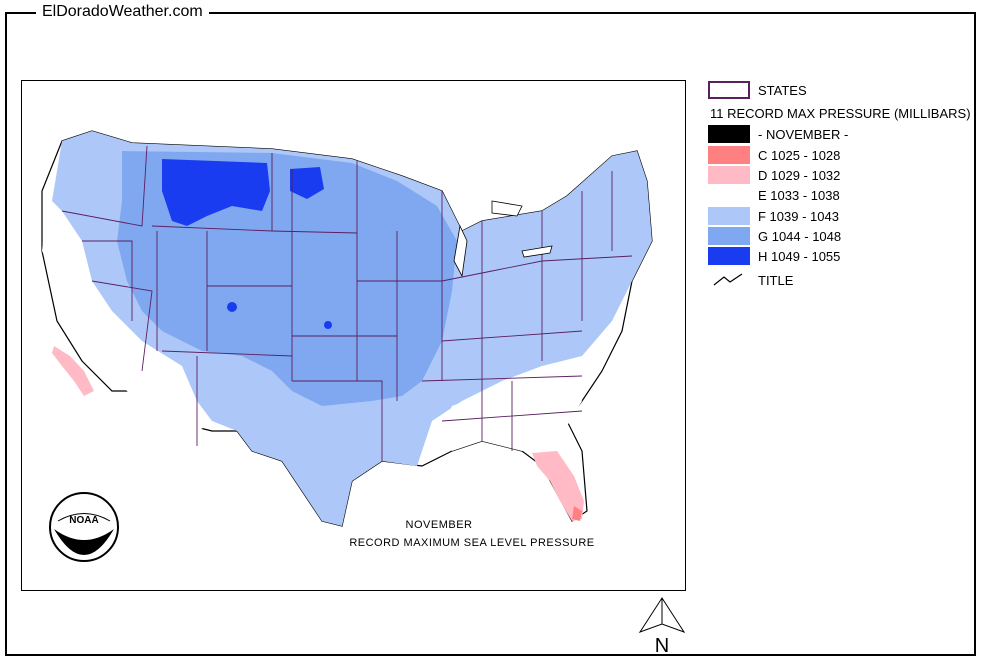 The width and height of the screenshot is (981, 661). I want to click on legend-label-h: H 1049 - 1055, so click(799, 256).